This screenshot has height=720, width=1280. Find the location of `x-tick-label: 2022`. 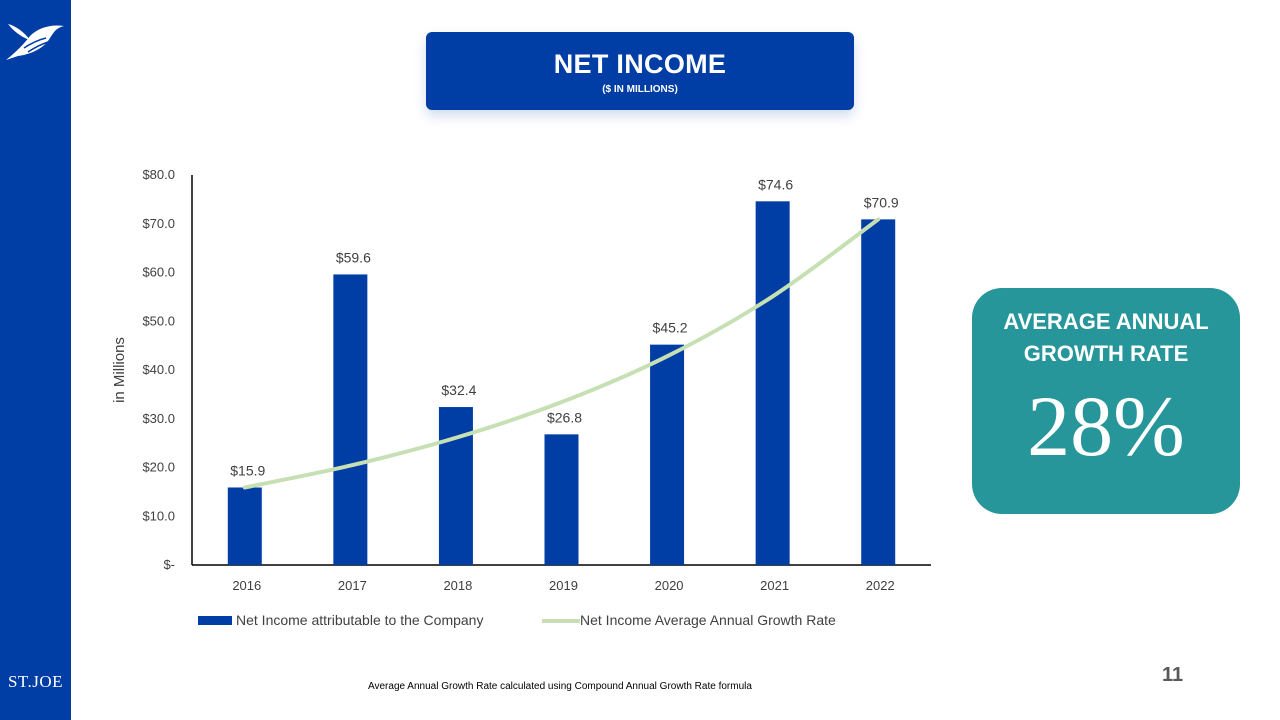

x-tick-label: 2022 is located at coordinates (880, 584).